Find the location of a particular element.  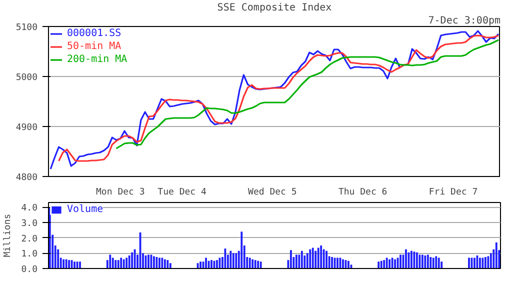

y-tick-label: 1.0 is located at coordinates (29, 255).